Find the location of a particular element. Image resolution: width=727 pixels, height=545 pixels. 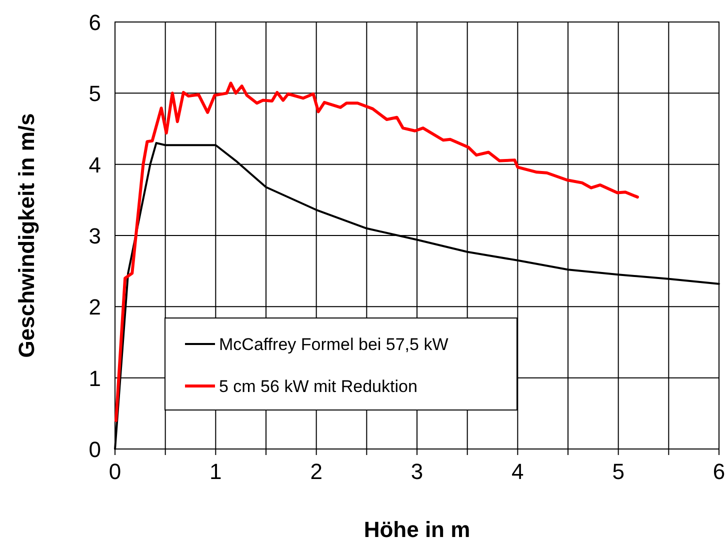

y-tick-label: 2 is located at coordinates (94, 307).